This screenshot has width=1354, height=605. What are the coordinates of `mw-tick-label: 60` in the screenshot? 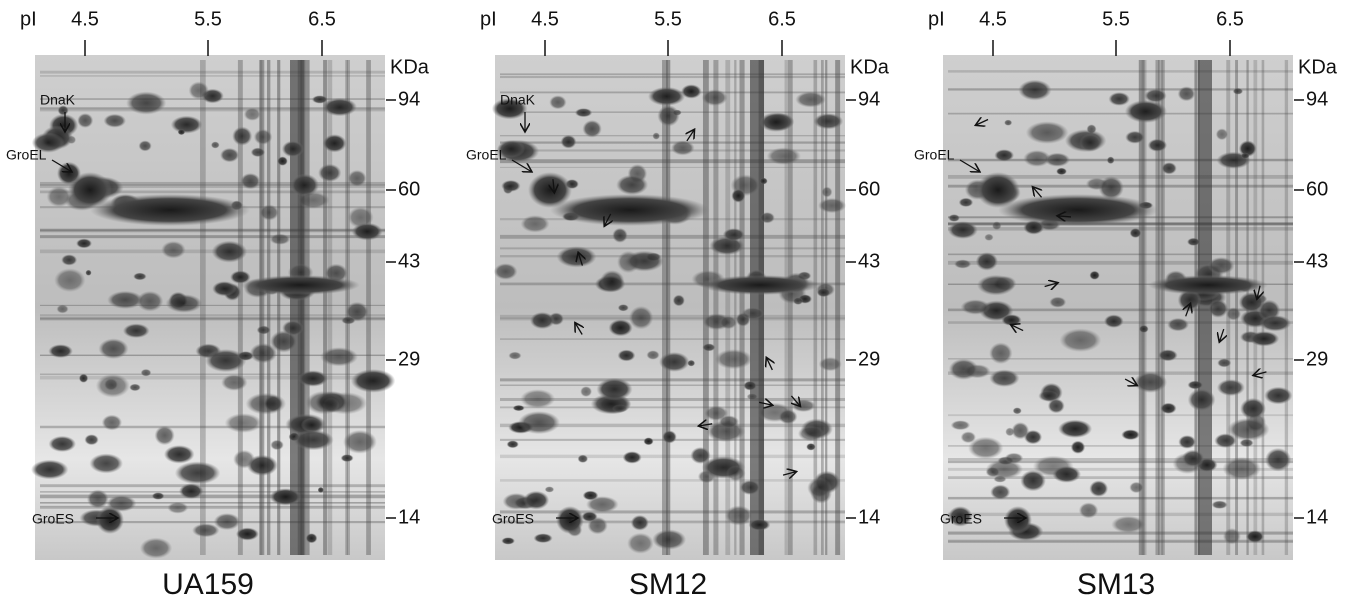 It's located at (869, 189).